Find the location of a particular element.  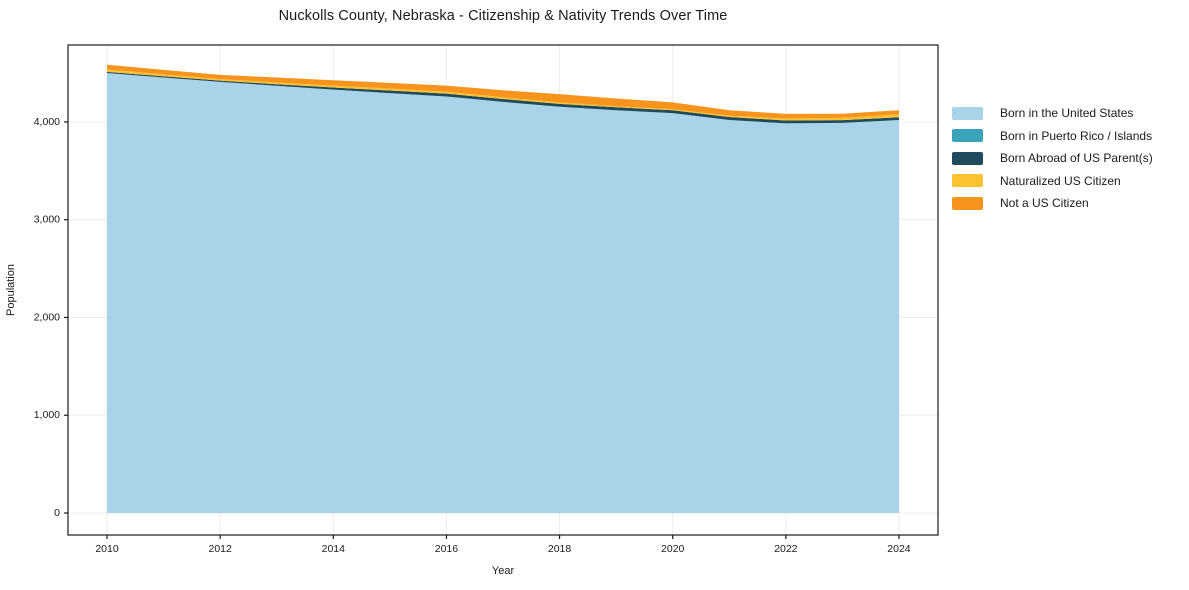

legend-label: Naturalized US Citizen is located at coordinates (1060, 180).